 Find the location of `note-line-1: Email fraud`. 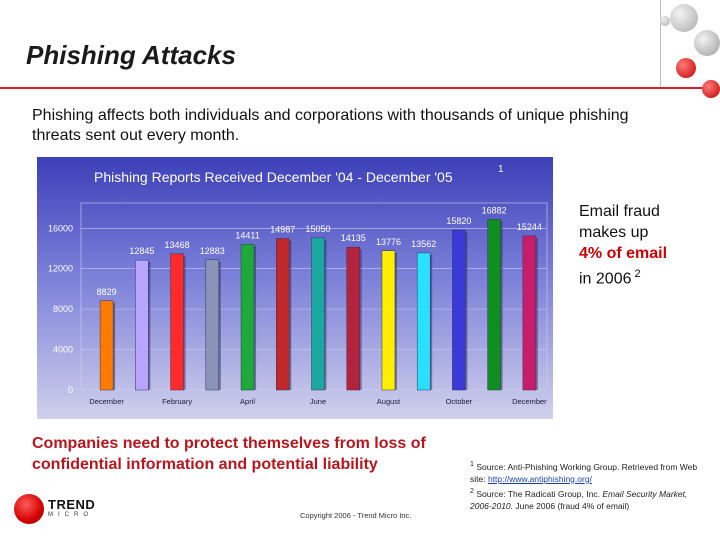

note-line-1: Email fraud is located at coordinates (619, 211).